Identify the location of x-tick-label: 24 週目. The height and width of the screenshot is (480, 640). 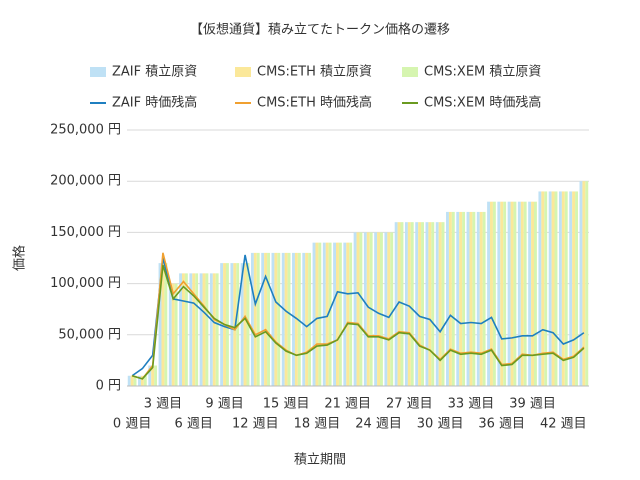
(378, 424).